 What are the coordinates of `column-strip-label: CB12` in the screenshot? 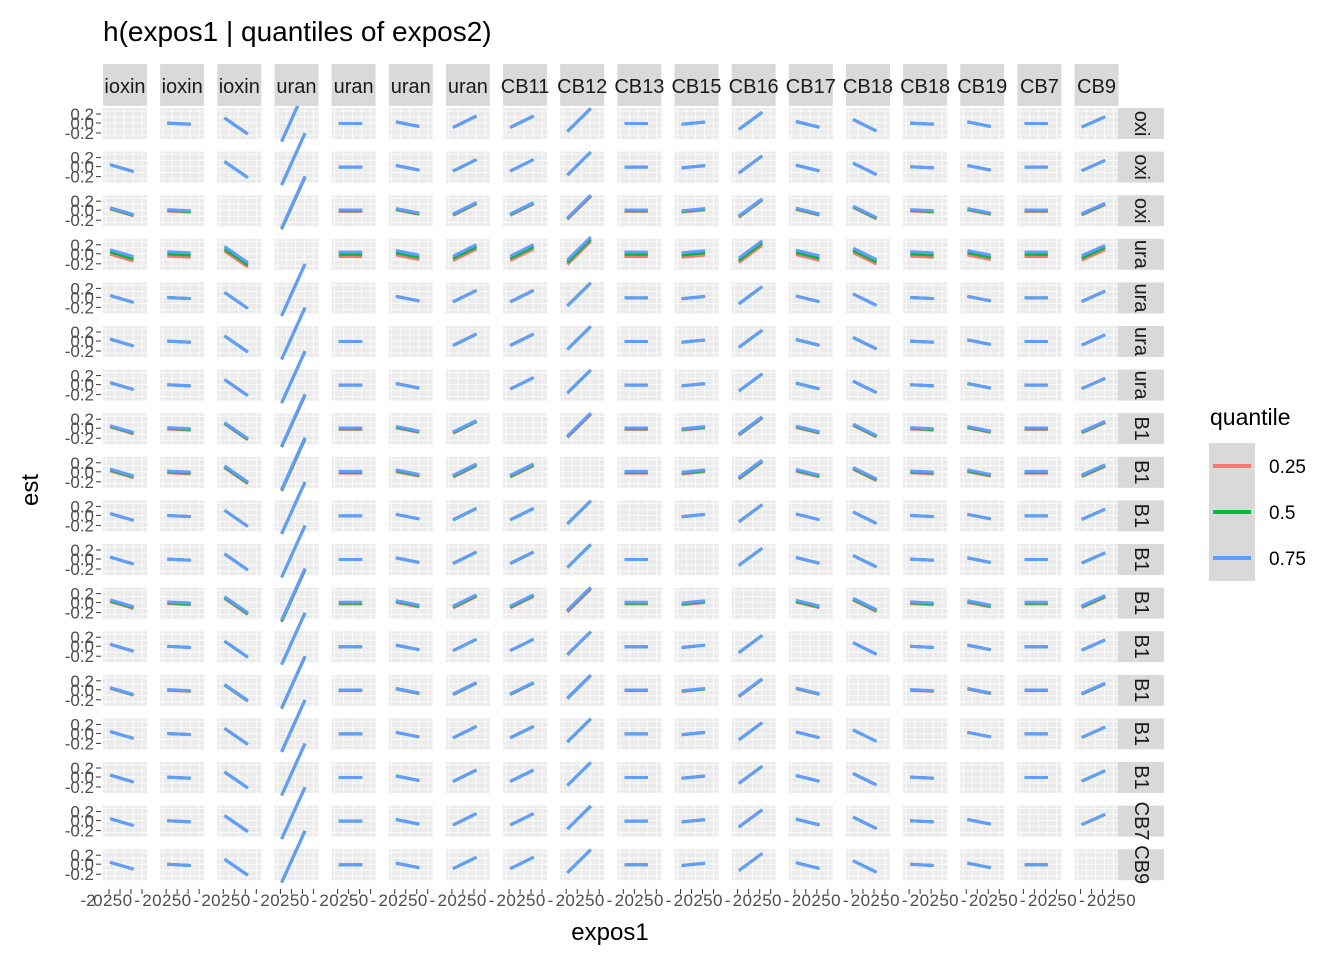 It's located at (582, 87).